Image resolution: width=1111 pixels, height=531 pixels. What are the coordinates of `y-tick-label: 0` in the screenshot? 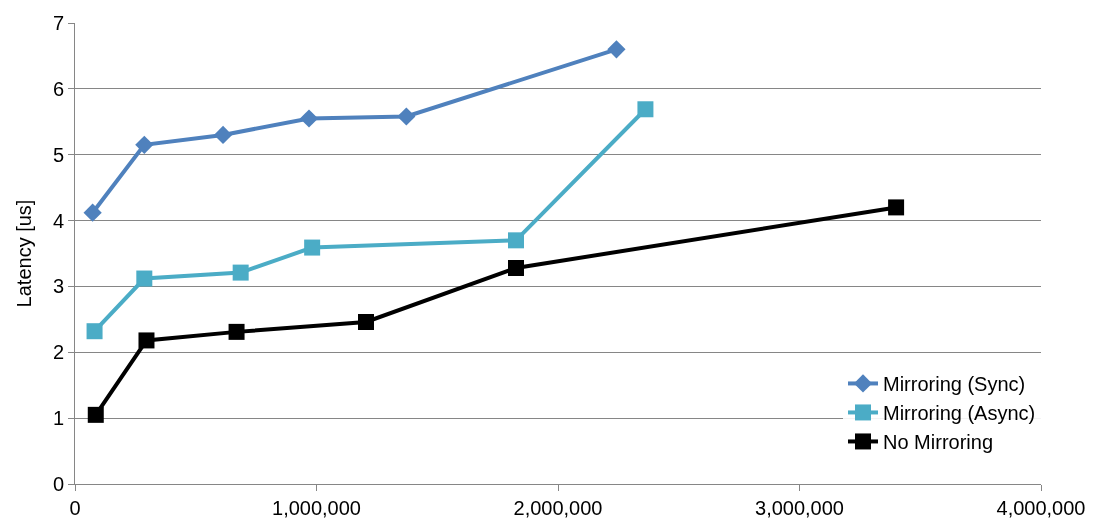 It's located at (58, 484).